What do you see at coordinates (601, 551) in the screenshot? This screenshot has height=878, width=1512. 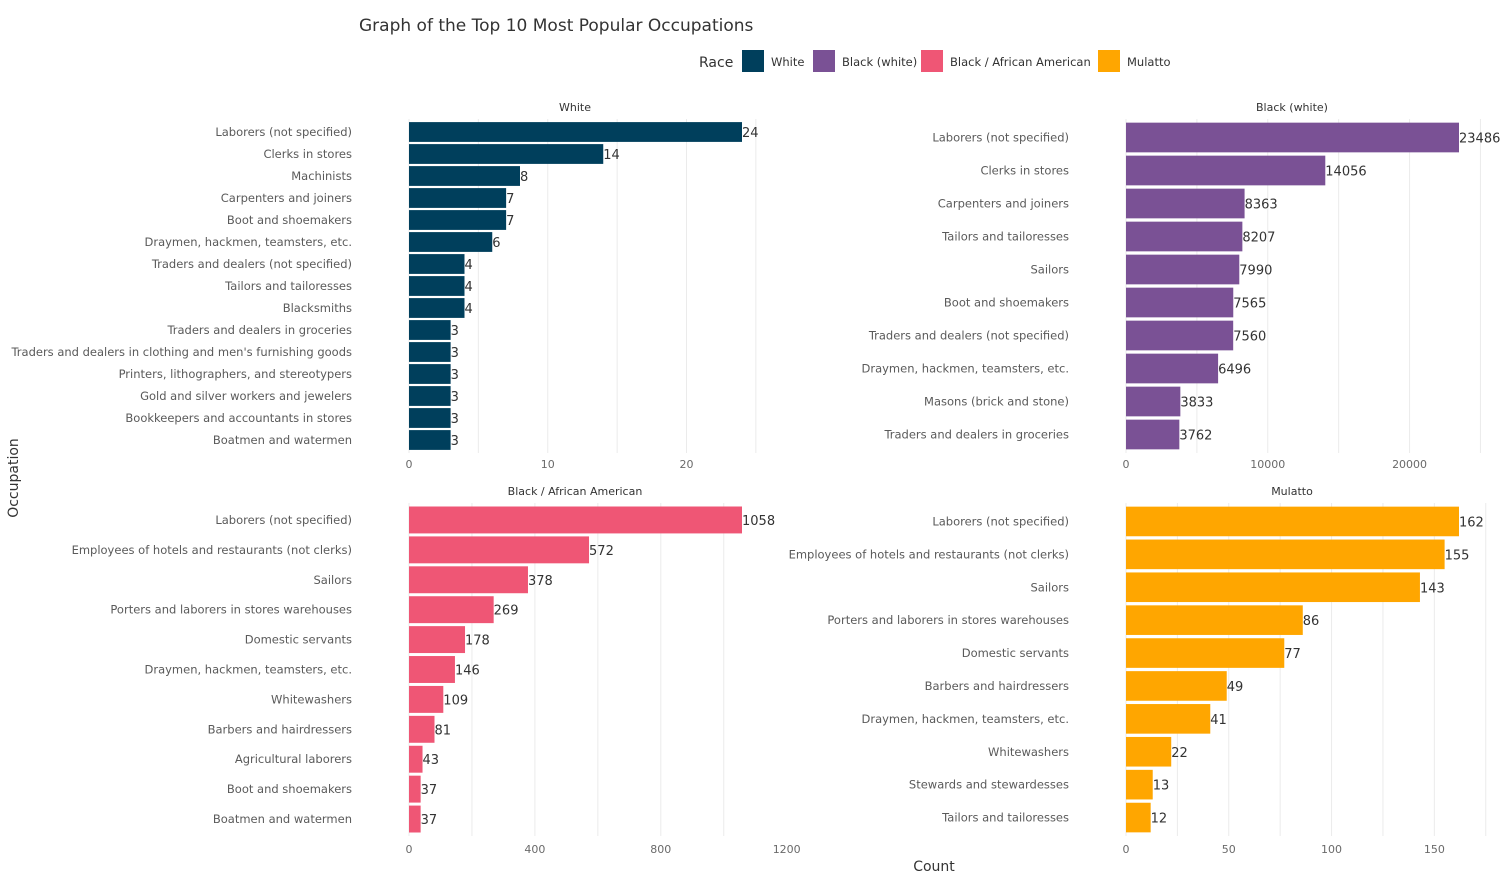 I see `value-label: 572` at bounding box center [601, 551].